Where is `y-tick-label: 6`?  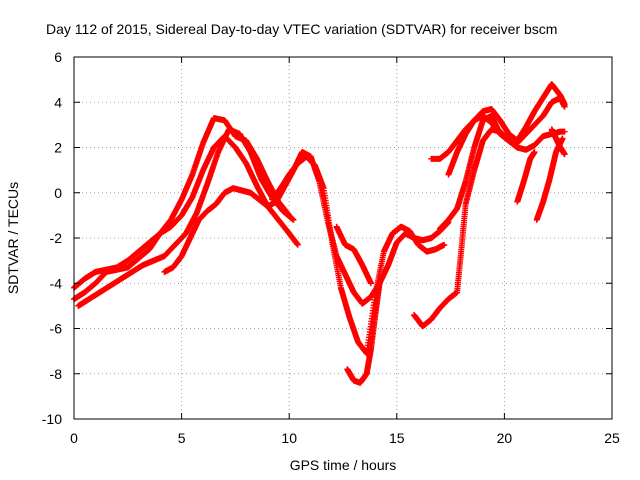 y-tick-label: 6 is located at coordinates (58, 57).